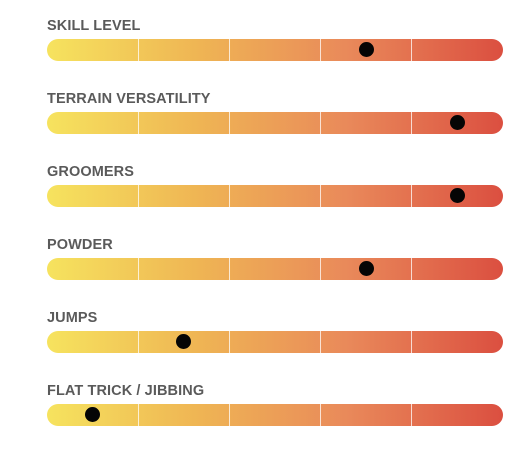  Describe the element at coordinates (126, 391) in the screenshot. I see `rating-label: FLAT TRICK / JIBBING` at that location.